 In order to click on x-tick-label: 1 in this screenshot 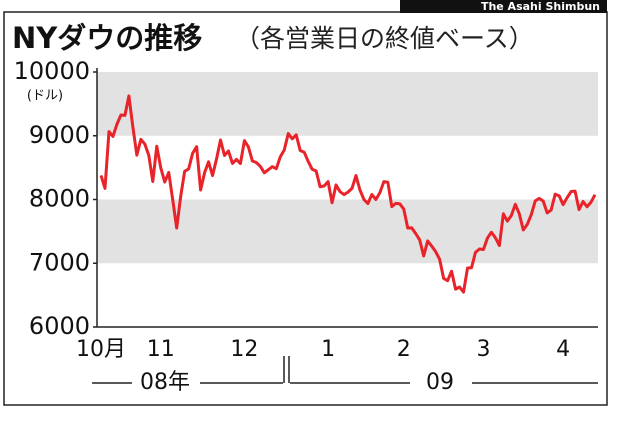, I will do `click(328, 349)`.